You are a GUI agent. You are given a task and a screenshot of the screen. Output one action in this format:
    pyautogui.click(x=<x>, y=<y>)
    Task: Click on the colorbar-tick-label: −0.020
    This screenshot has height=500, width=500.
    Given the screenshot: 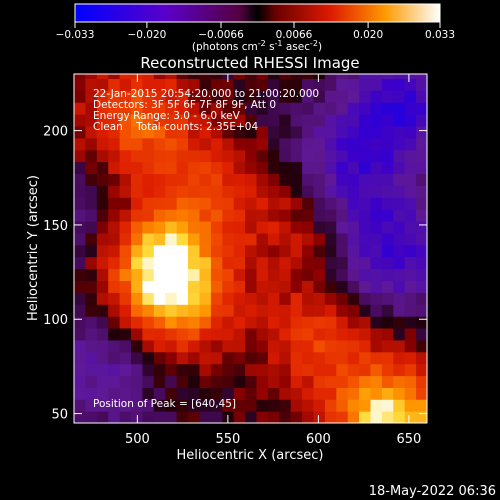 What is the action you would take?
    pyautogui.click(x=146, y=35)
    